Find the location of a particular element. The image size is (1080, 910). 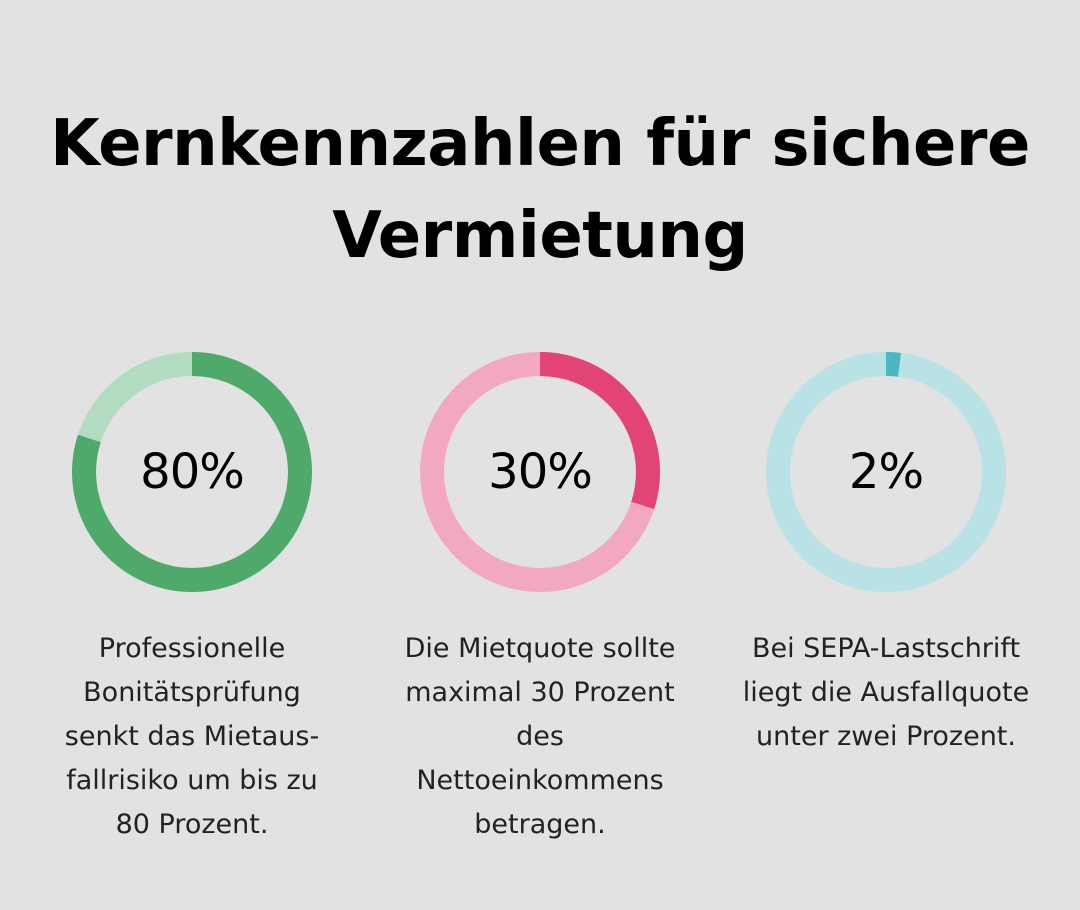

caption-line: Bonitätsprüfung is located at coordinates (192, 692).